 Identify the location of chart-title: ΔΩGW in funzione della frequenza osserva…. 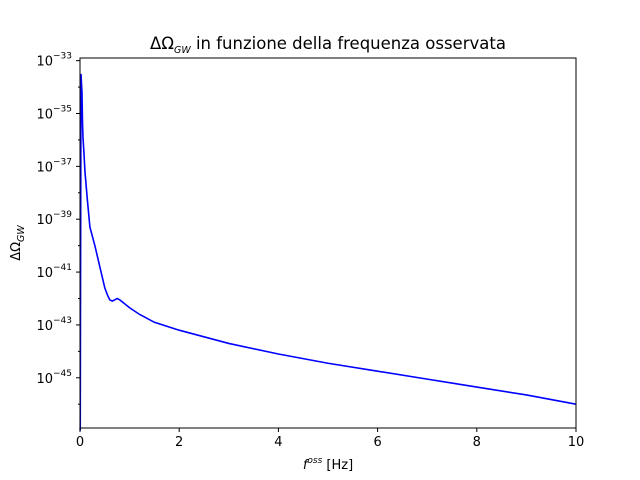
(328, 45).